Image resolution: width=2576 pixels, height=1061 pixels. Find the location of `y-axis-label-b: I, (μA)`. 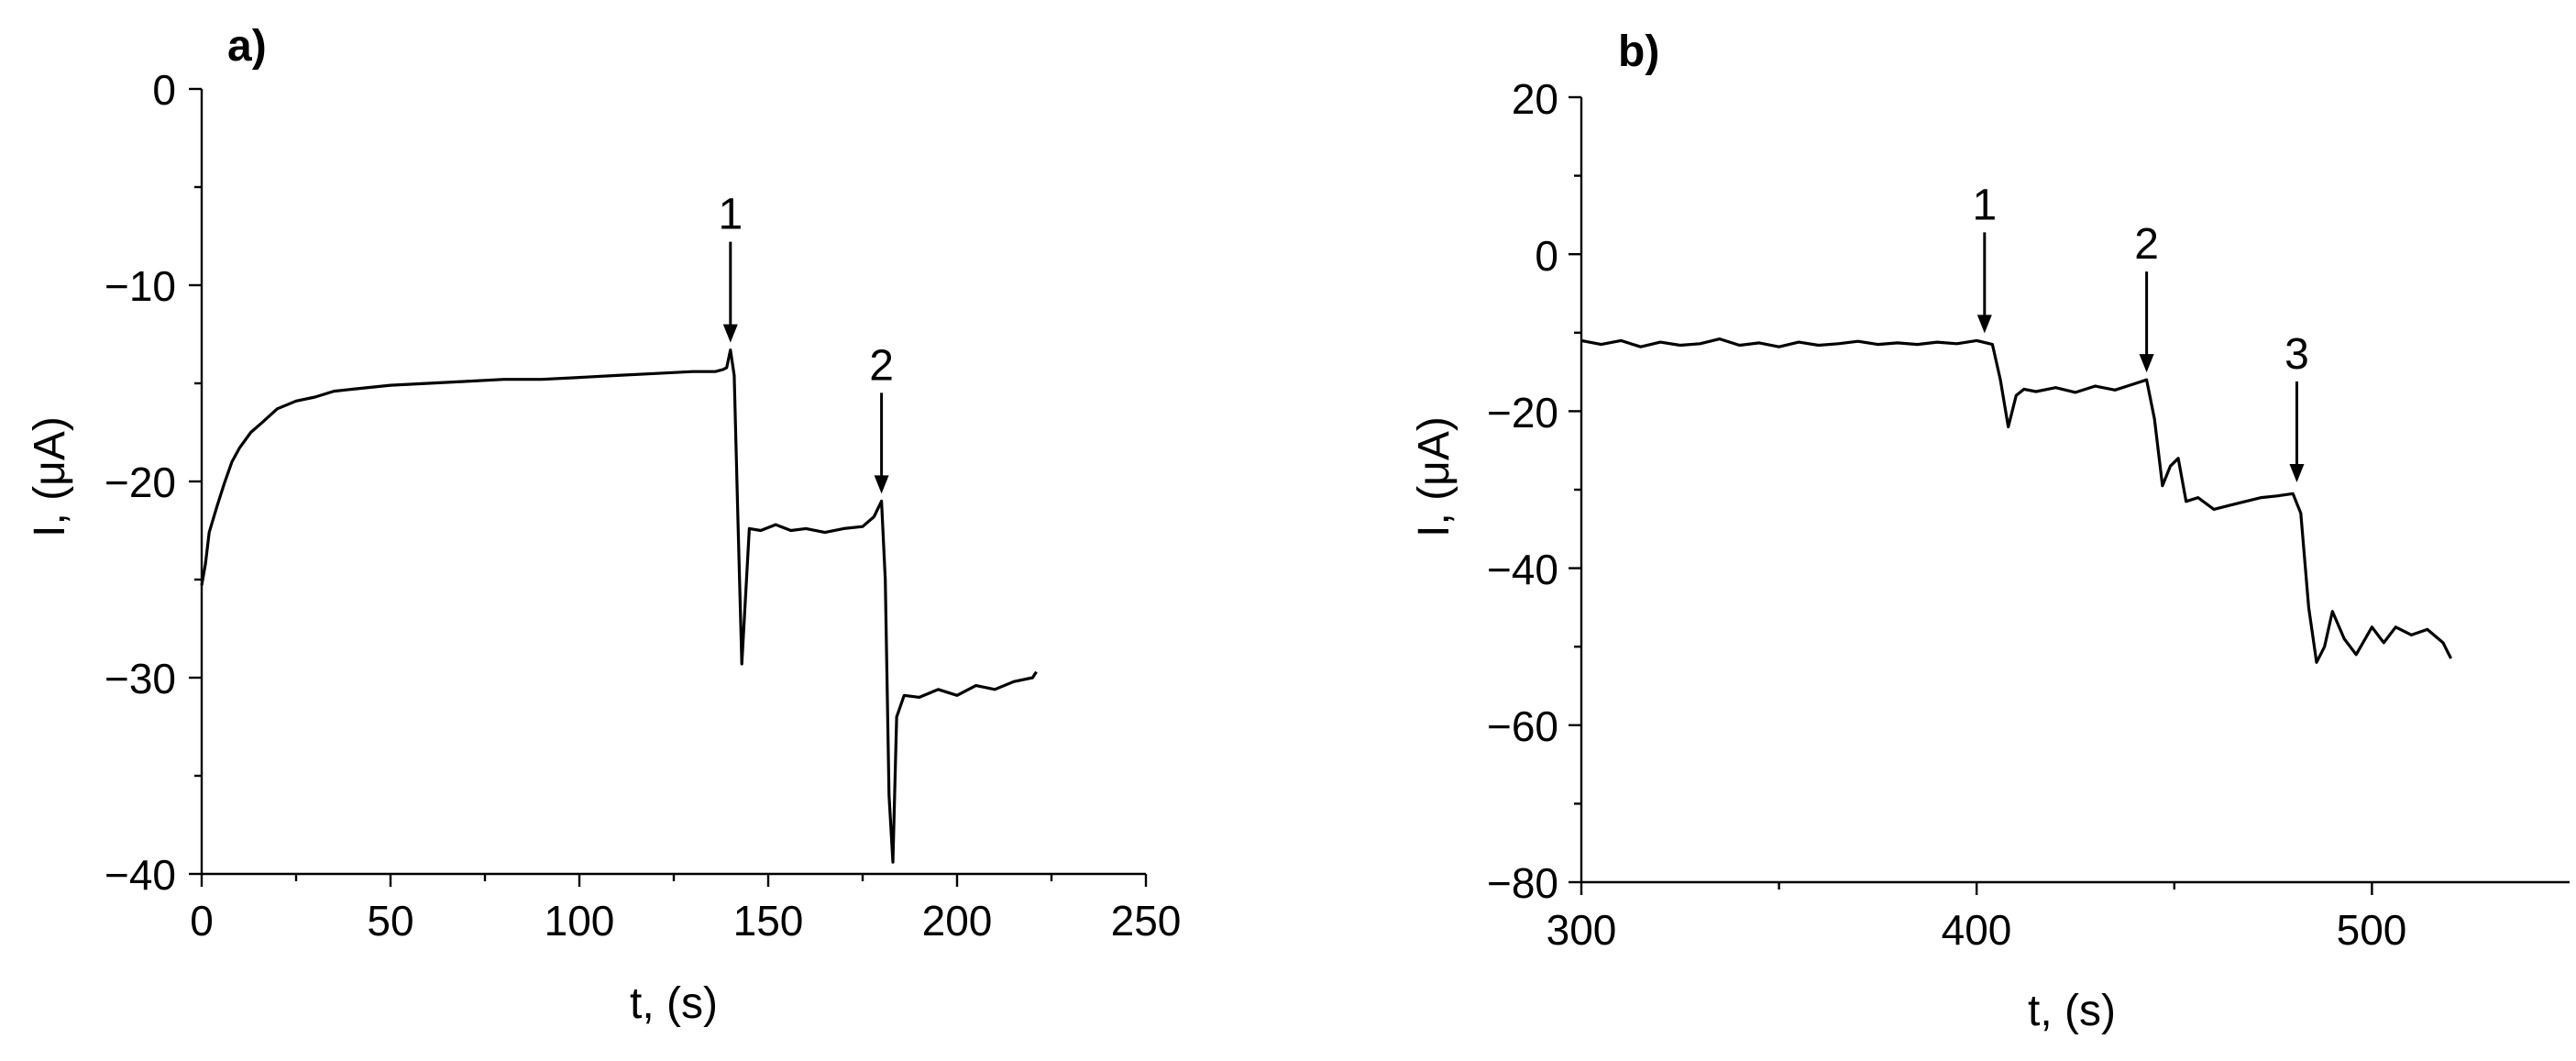

y-axis-label-b: I, (μA) is located at coordinates (1434, 476).